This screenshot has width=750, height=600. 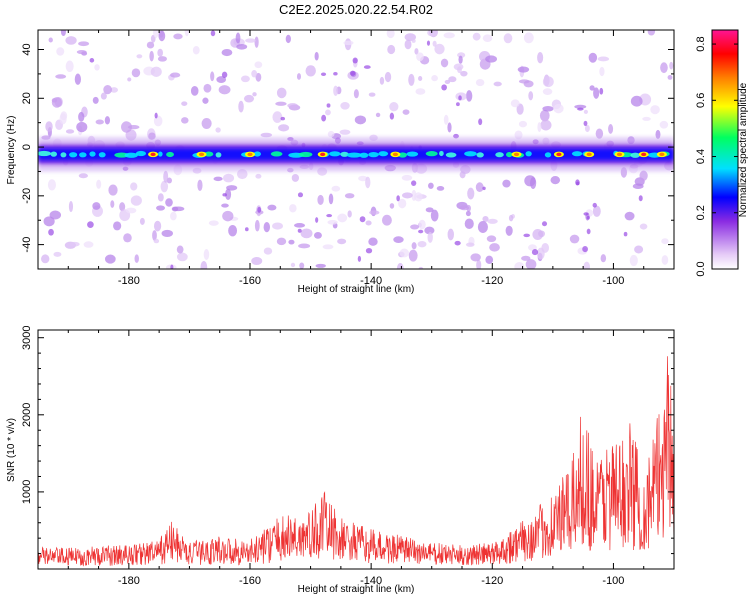 I want to click on colorbar-label: Normalized spectral amplitude, so click(x=743, y=149).